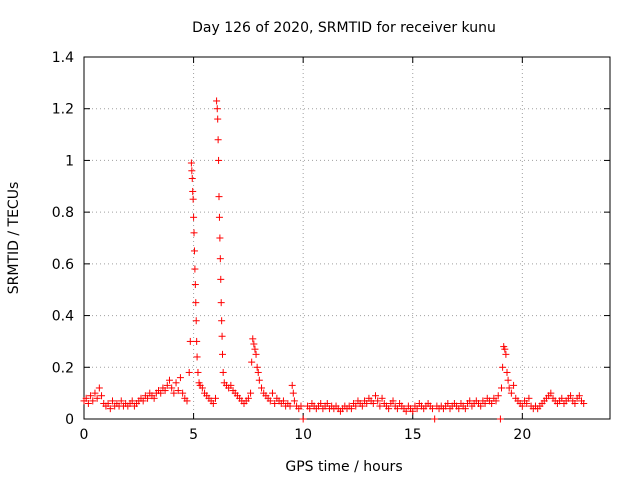 The image size is (640, 480). I want to click on x-tick-labels: 0 5 10 15 20, so click(306, 435).